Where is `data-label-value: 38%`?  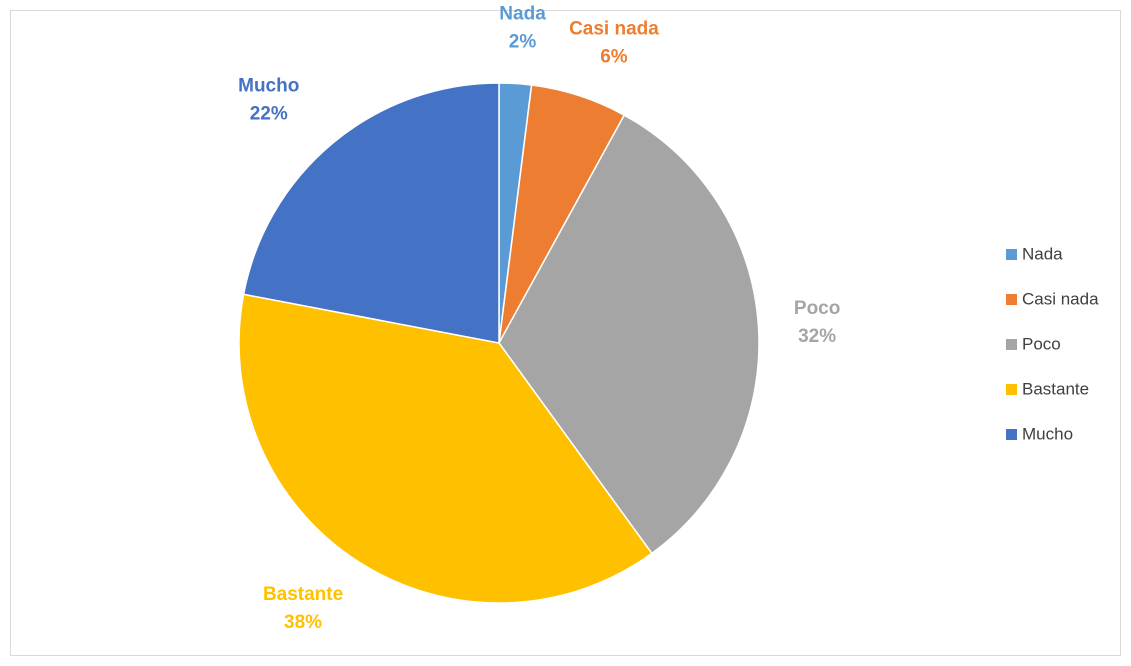
data-label-value: 38% is located at coordinates (303, 622).